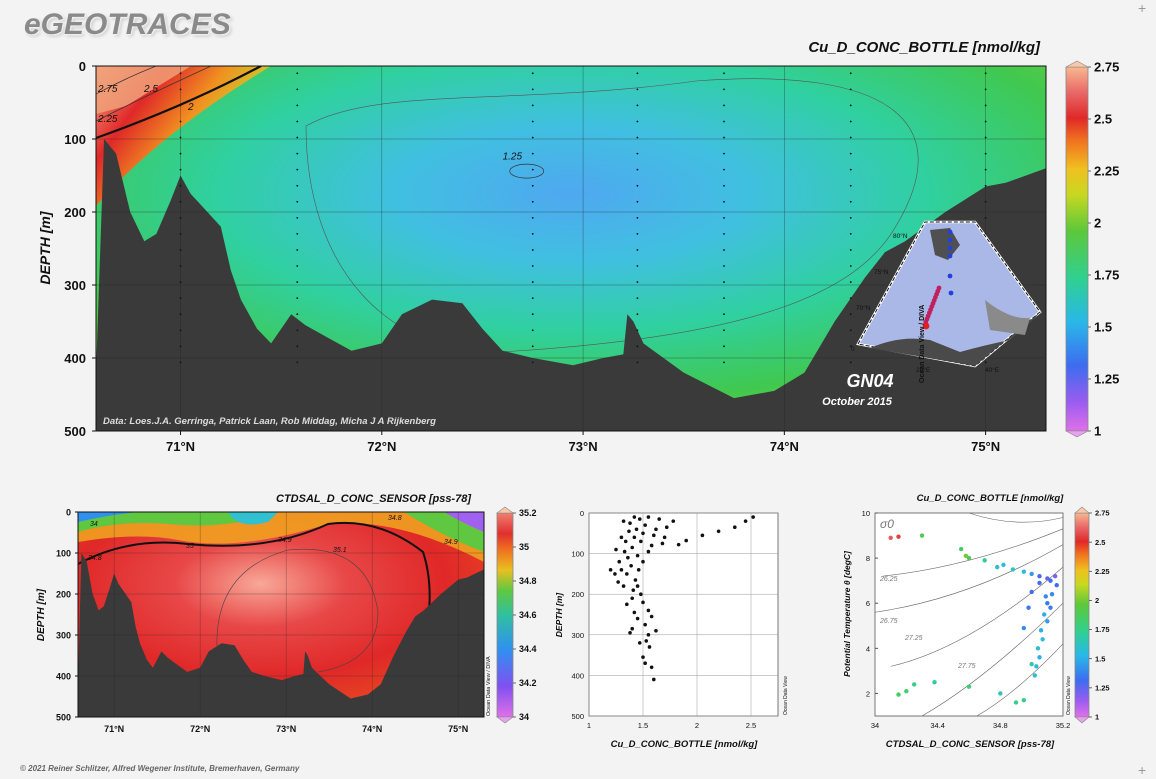  Describe the element at coordinates (924, 47) in the screenshot. I see `main-chart-title: Cu_D_CONC_BOTTLE [nmol/kg]` at that location.